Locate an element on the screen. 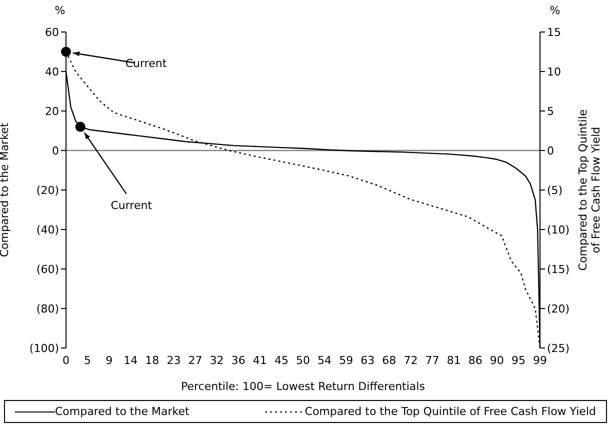  x-tick-label: 90 is located at coordinates (497, 360).